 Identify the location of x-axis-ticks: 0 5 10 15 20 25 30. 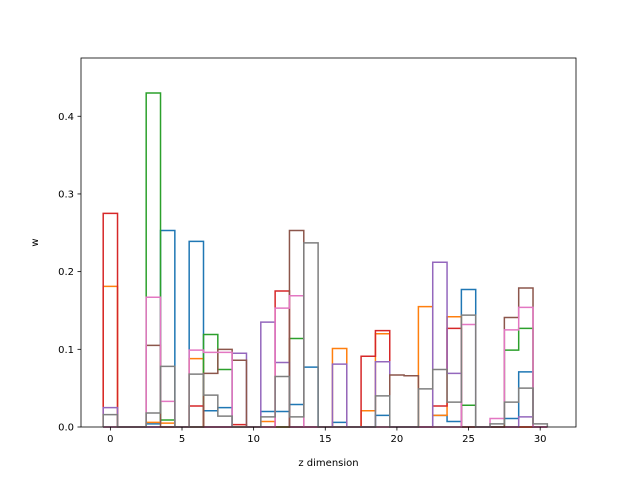
(327, 436).